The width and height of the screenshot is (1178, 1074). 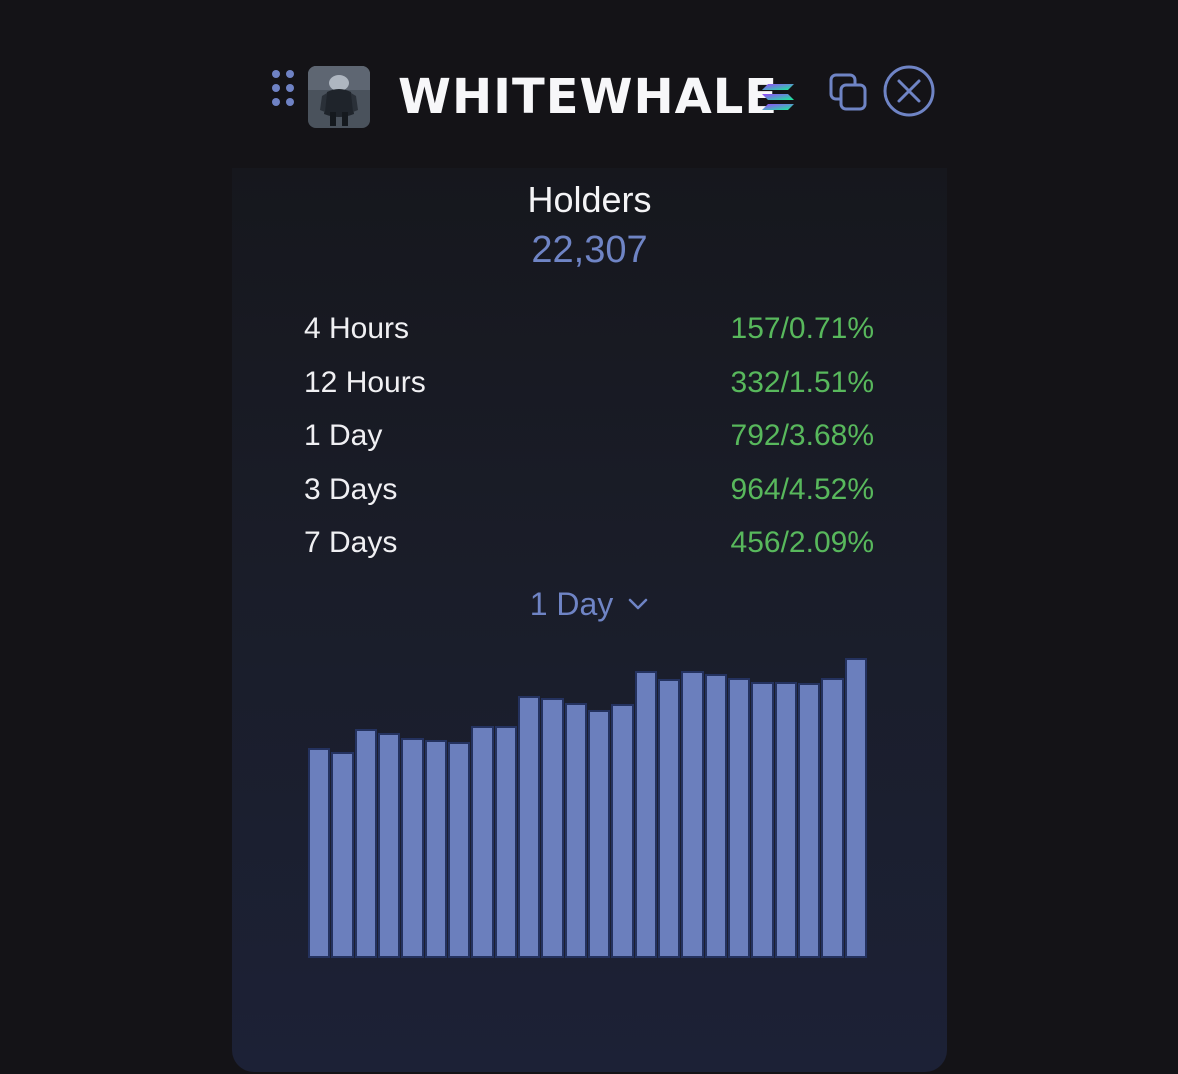 I want to click on stat-row-4h: 4 Hours 157/0.71%, so click(x=589, y=329).